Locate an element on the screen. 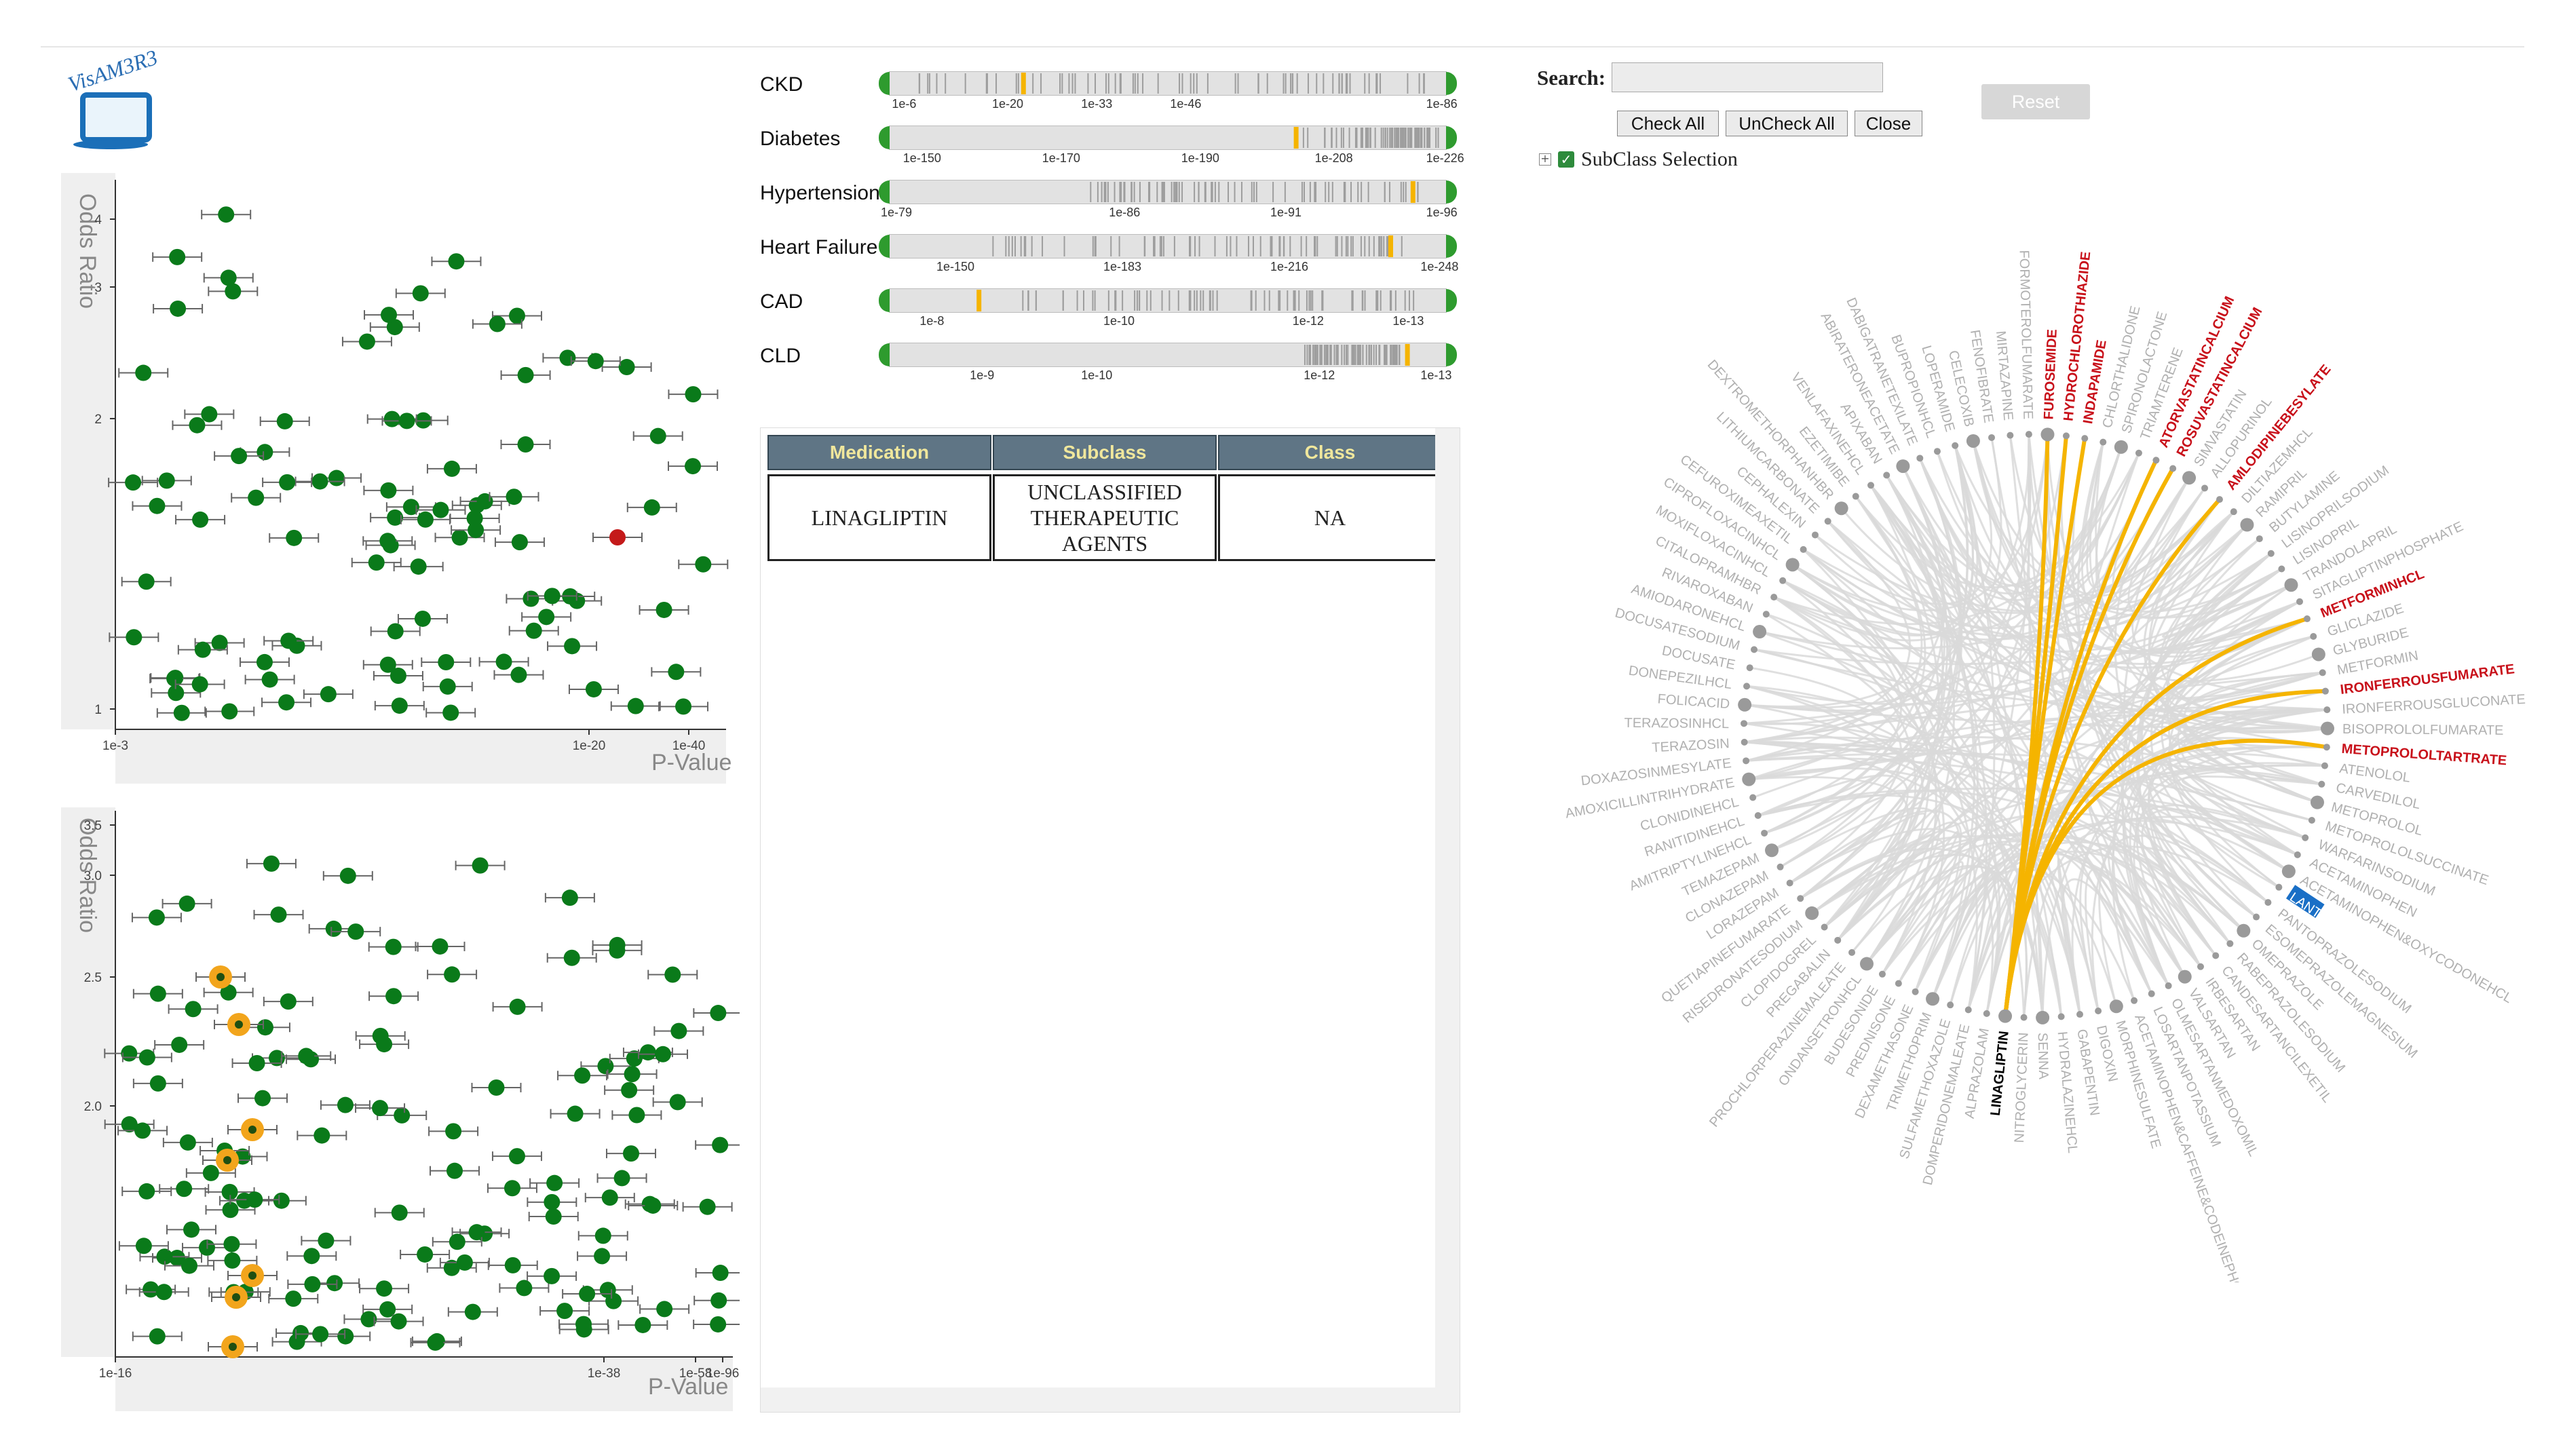  node-label: NITROGLYCERIN is located at coordinates (2022, 1087).